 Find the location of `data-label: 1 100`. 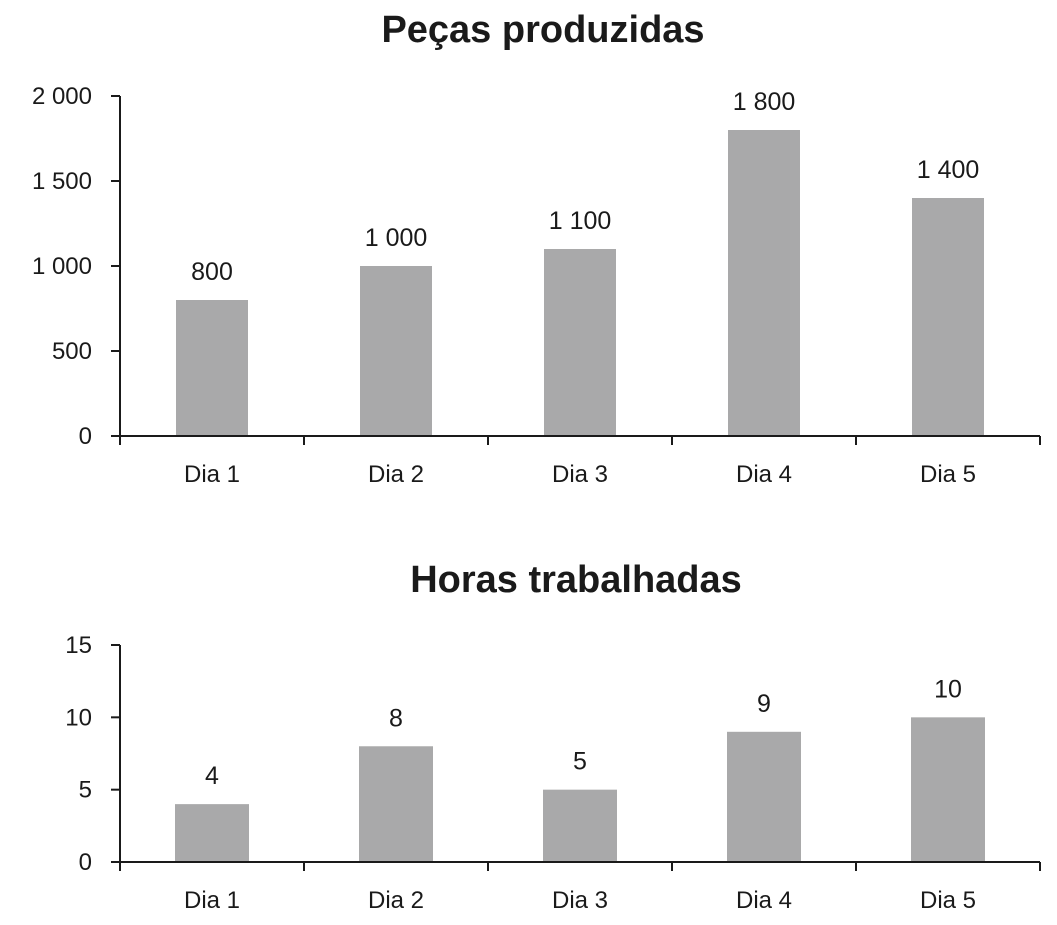

data-label: 1 100 is located at coordinates (580, 221).